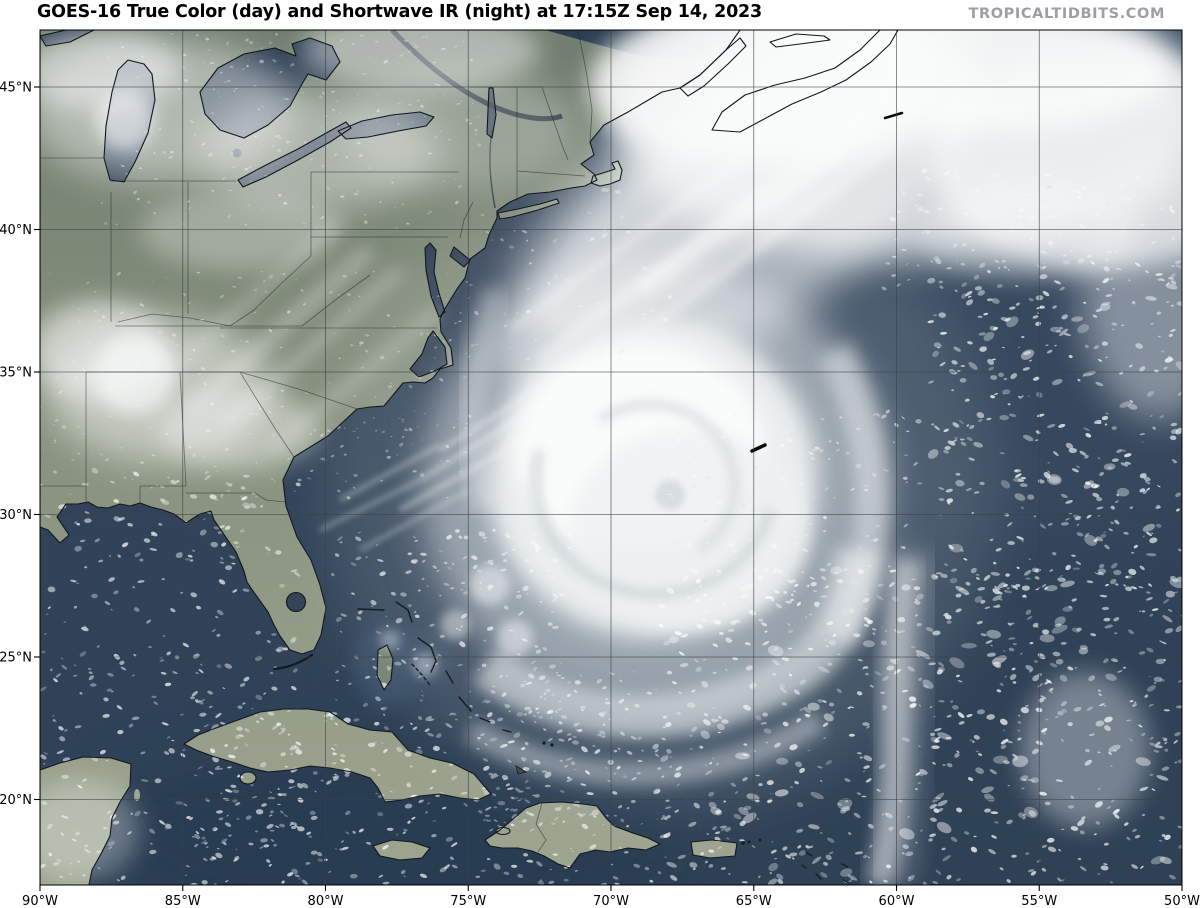 The width and height of the screenshot is (1200, 908). What do you see at coordinates (468, 901) in the screenshot?
I see `lon-tick-label: 75°W` at bounding box center [468, 901].